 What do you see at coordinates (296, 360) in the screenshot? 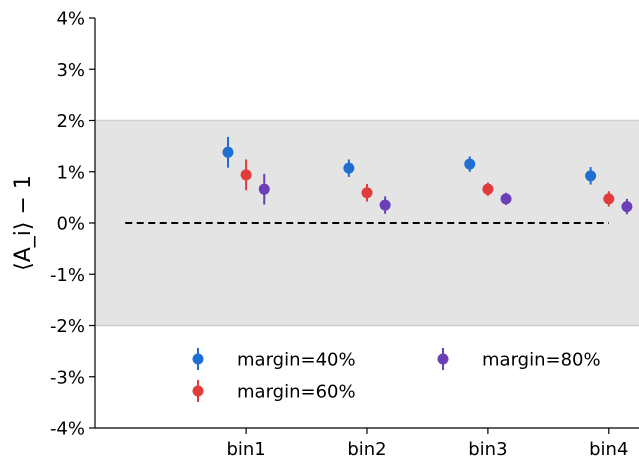
I see `legend-label: margin=40%` at bounding box center [296, 360].